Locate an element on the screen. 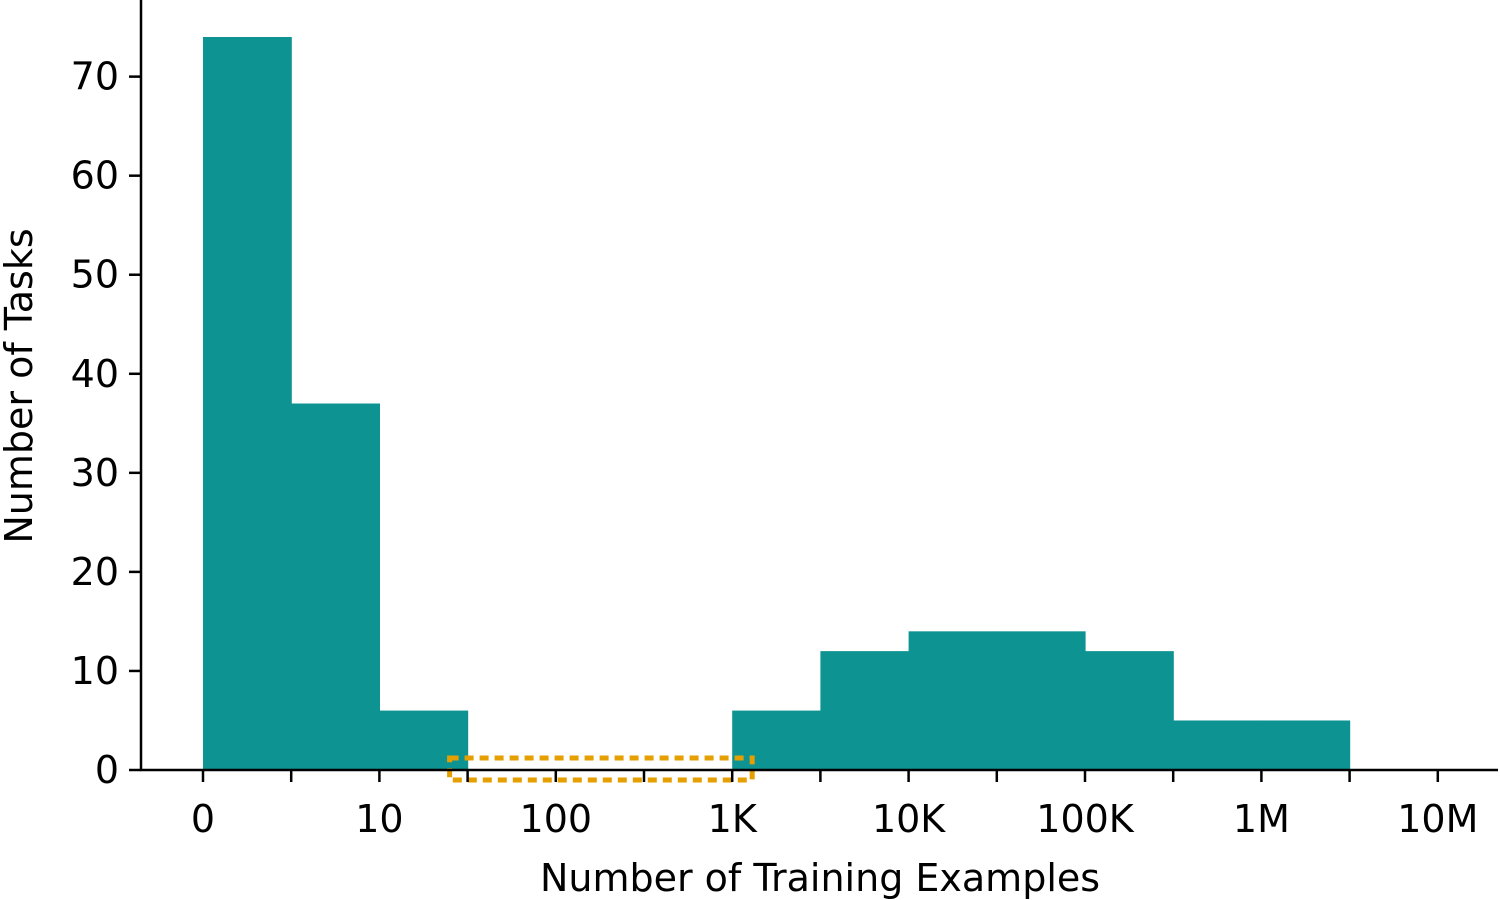 This screenshot has height=900, width=1500. x-tick-label: 100K is located at coordinates (1085, 819).